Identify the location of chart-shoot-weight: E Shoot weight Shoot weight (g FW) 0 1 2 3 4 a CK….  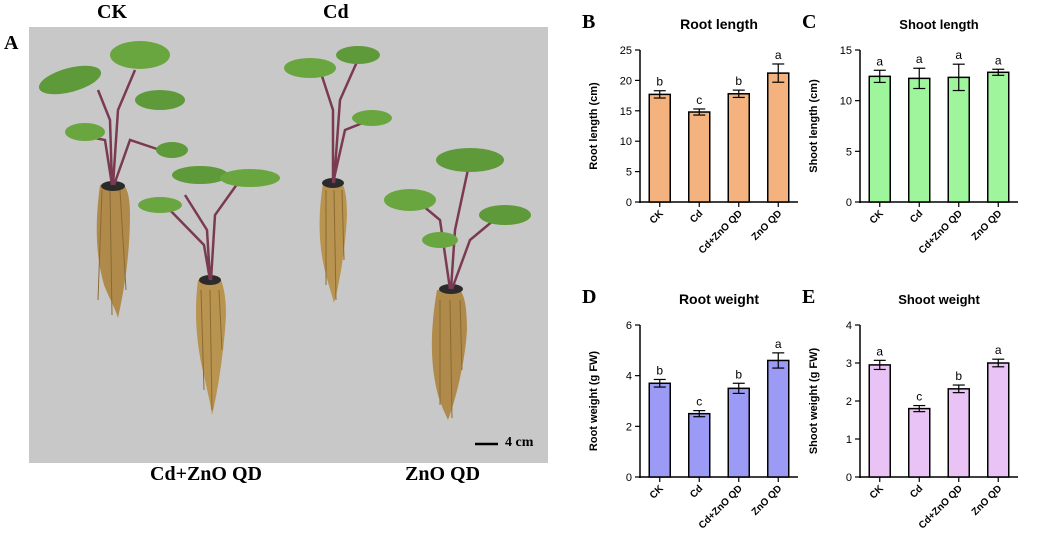
(910, 408).